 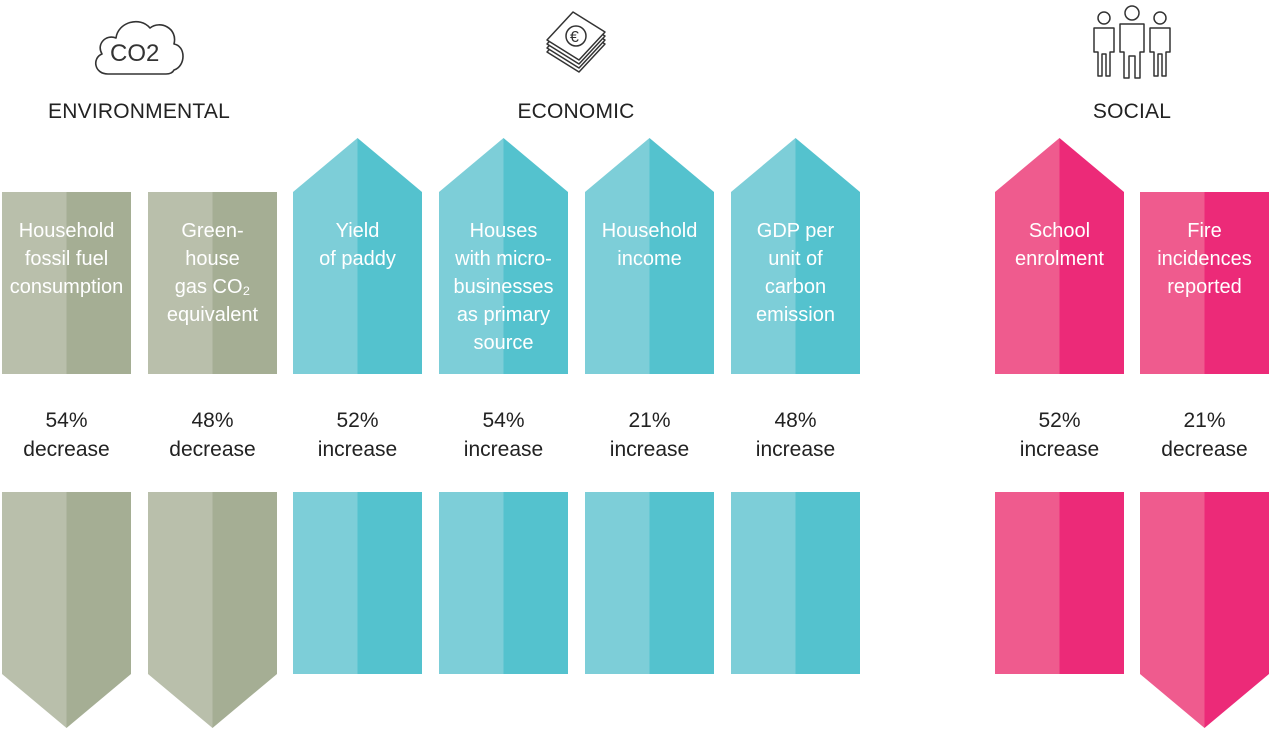 I want to click on indicator-name: Household income, so click(x=649, y=245).